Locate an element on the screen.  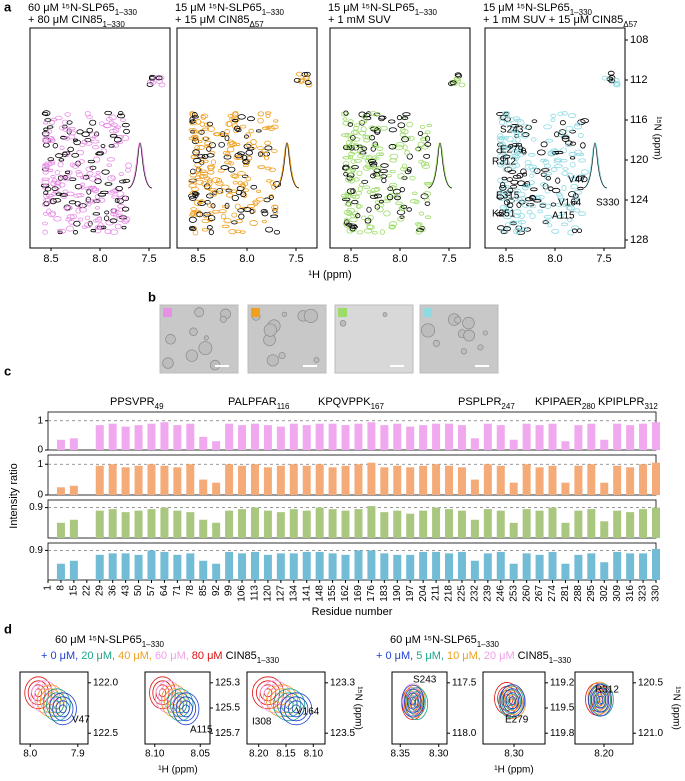
x-tick-label: 218 is located at coordinates (449, 593).